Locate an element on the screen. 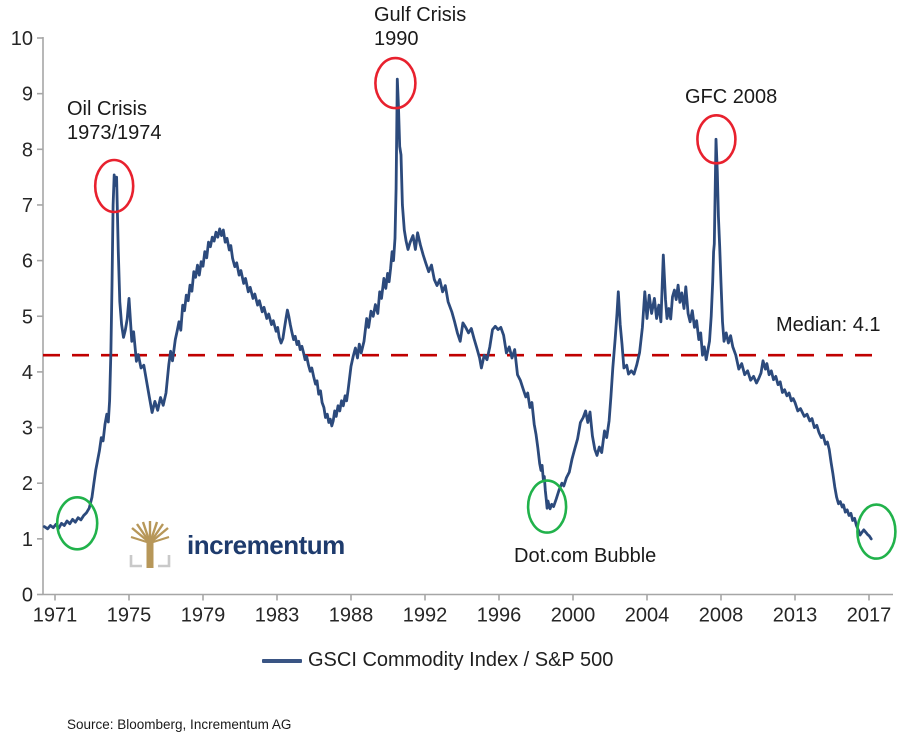 This screenshot has width=909, height=747. x-tick-label: 1992 is located at coordinates (425, 616).